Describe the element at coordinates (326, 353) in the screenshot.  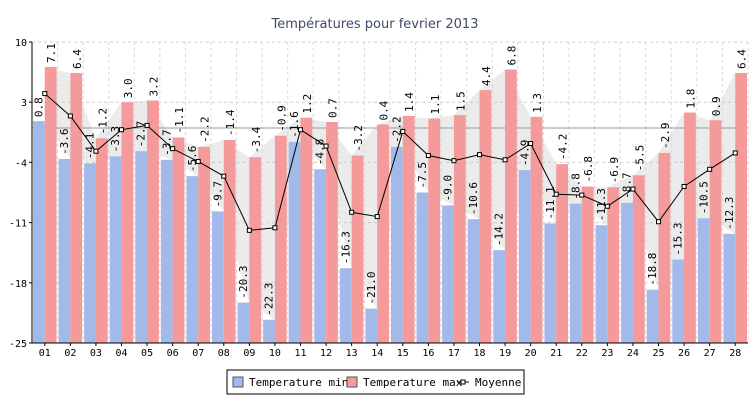
I see `x-tick-label: 12` at that location.